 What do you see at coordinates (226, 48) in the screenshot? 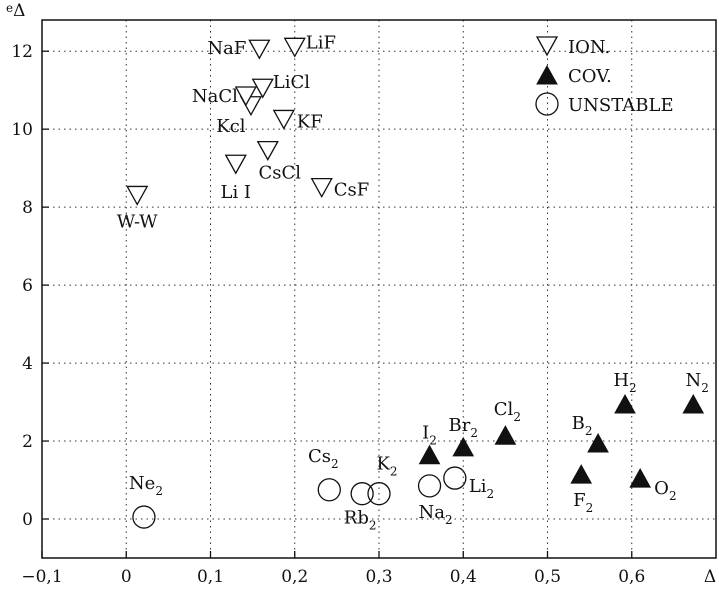
I see `point-label: NaF` at bounding box center [226, 48].